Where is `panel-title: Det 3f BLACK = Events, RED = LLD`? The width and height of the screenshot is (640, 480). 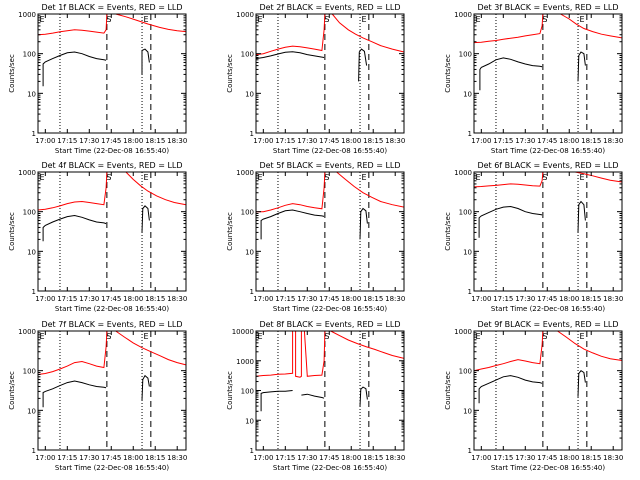 panel-title: Det 3f BLACK = Events, RED = LLD is located at coordinates (547, 7).